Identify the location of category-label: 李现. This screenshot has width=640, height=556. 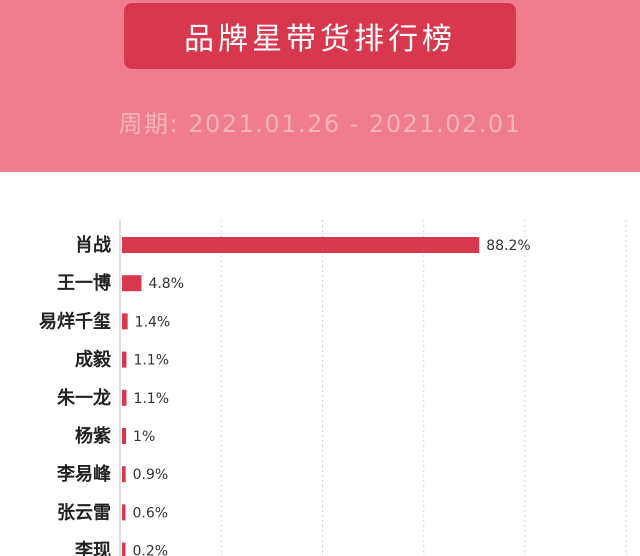
(92, 548).